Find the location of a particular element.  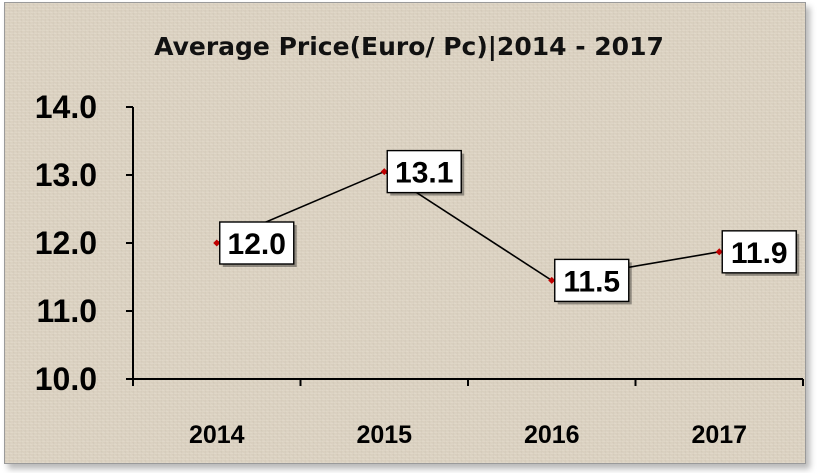

chart-title: Average Price(Euro/ Pc)|2014 - 2017 is located at coordinates (409, 46).